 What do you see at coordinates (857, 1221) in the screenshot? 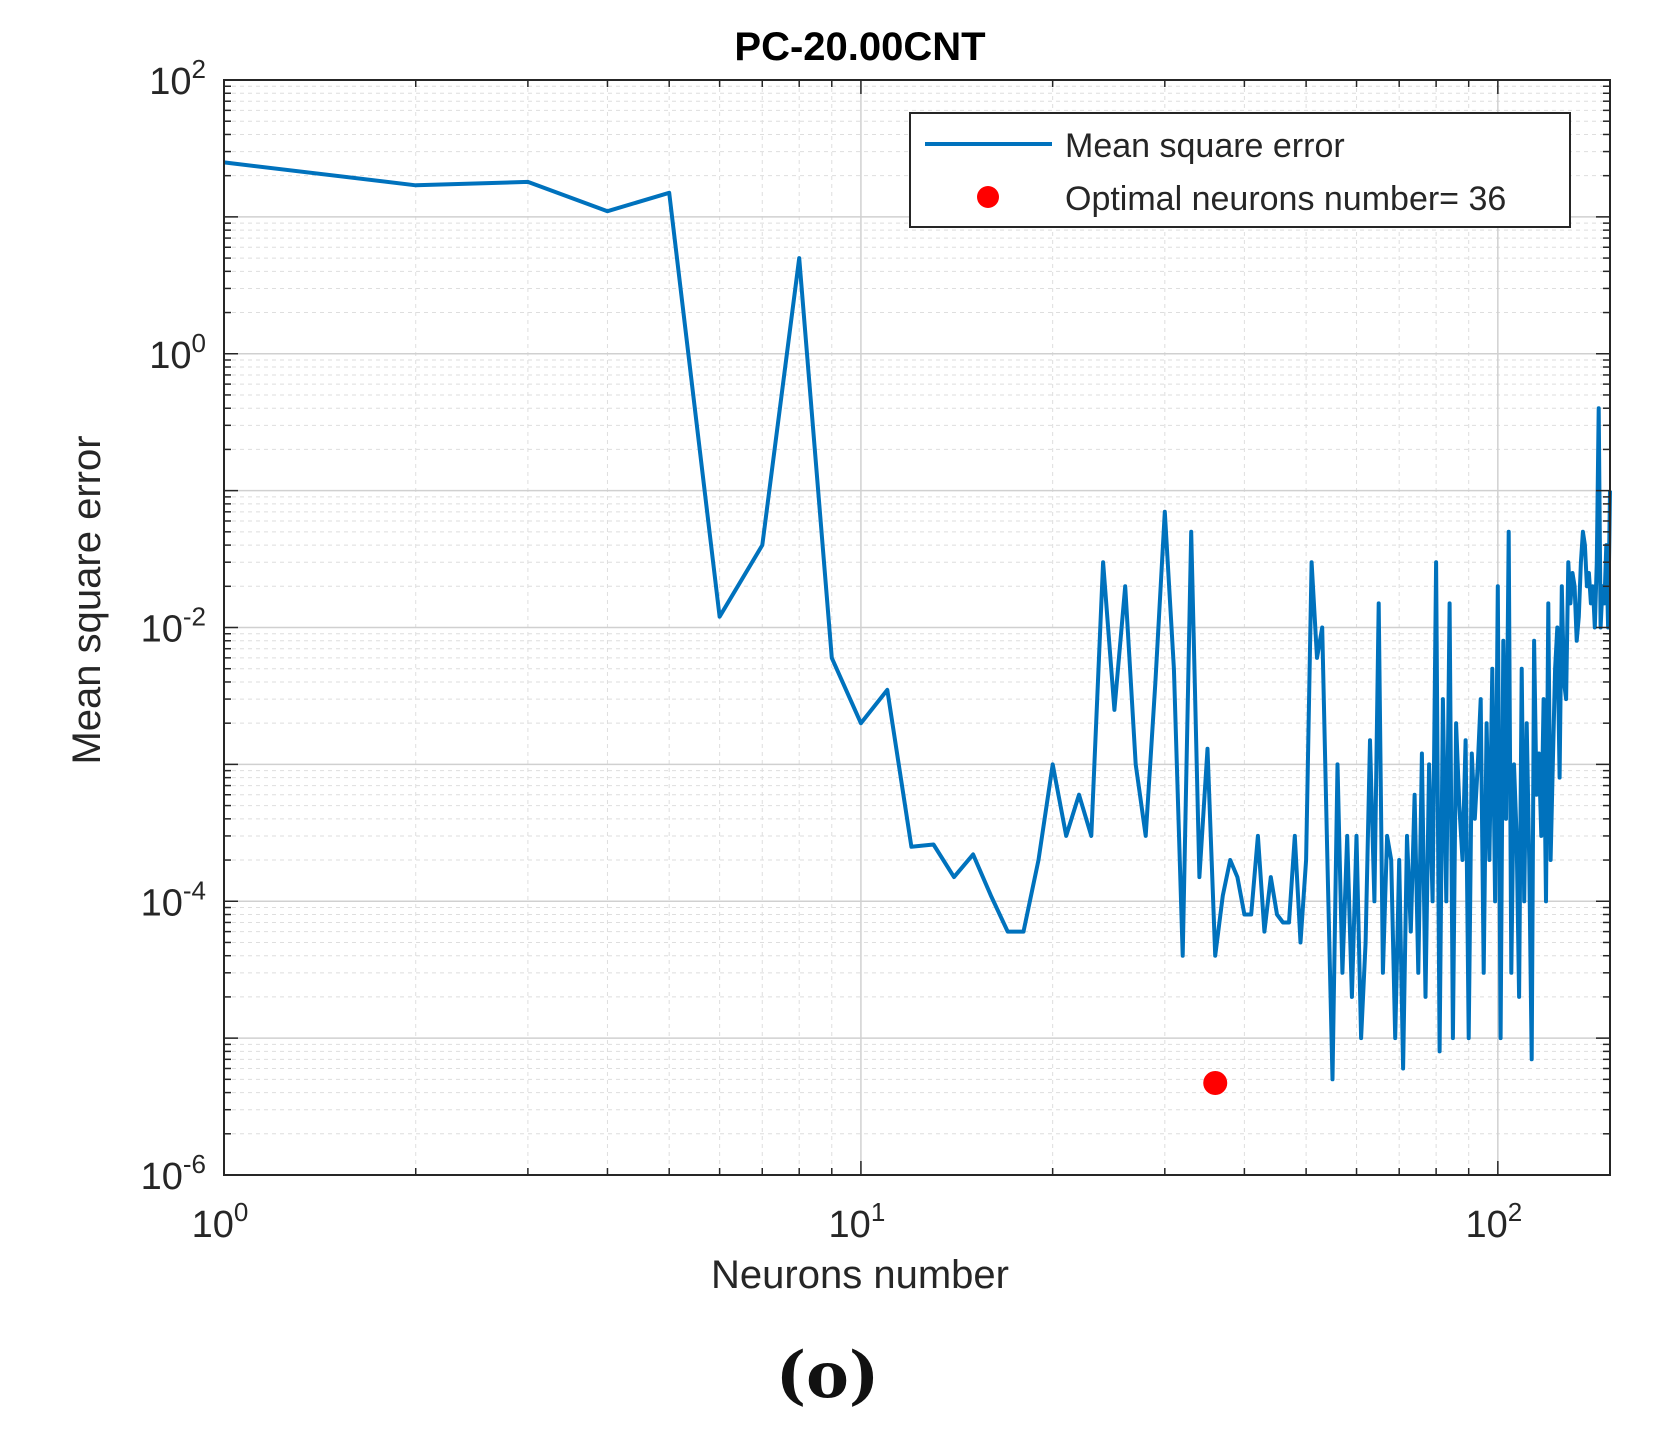
I see `x-tick-label: 10¹` at bounding box center [857, 1221].